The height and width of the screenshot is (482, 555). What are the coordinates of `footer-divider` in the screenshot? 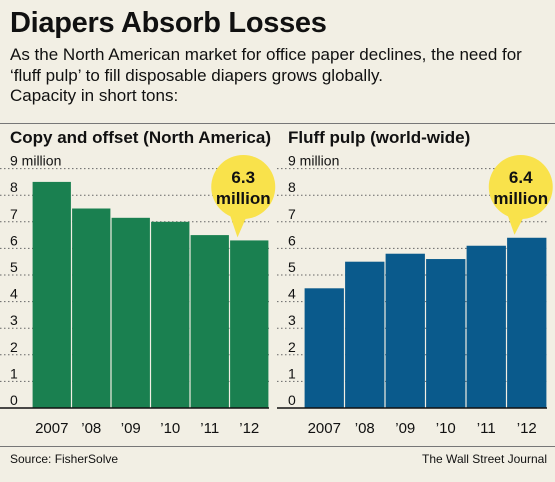 It's located at (277, 446).